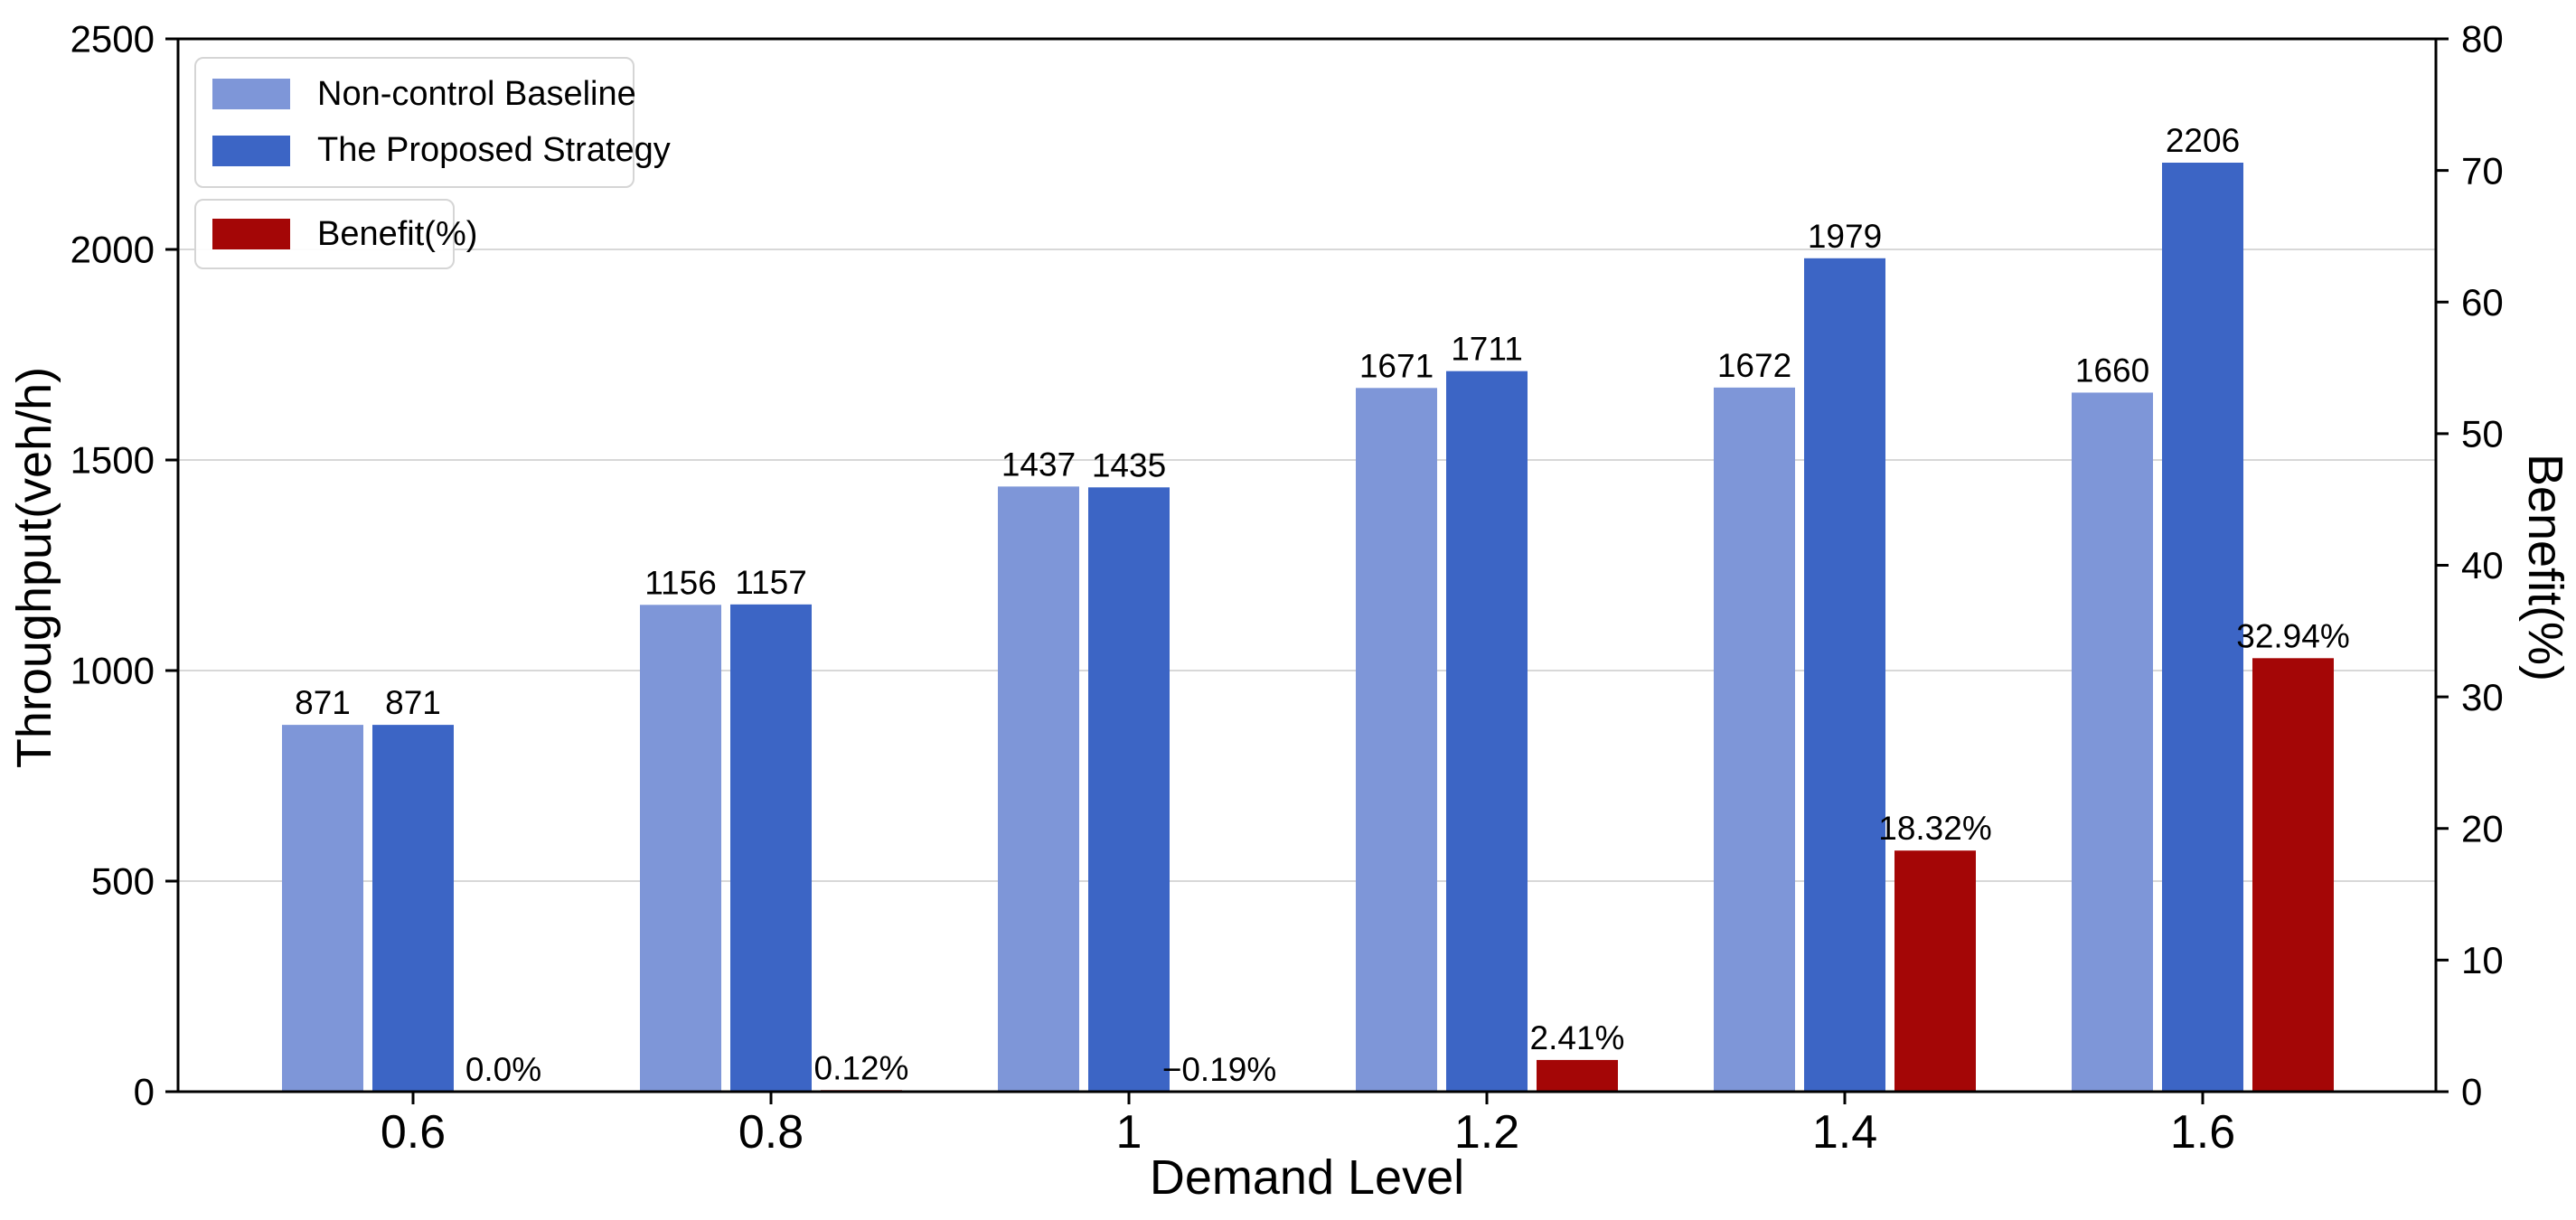 This screenshot has width=2576, height=1220. I want to click on value-label: 1979, so click(1845, 236).